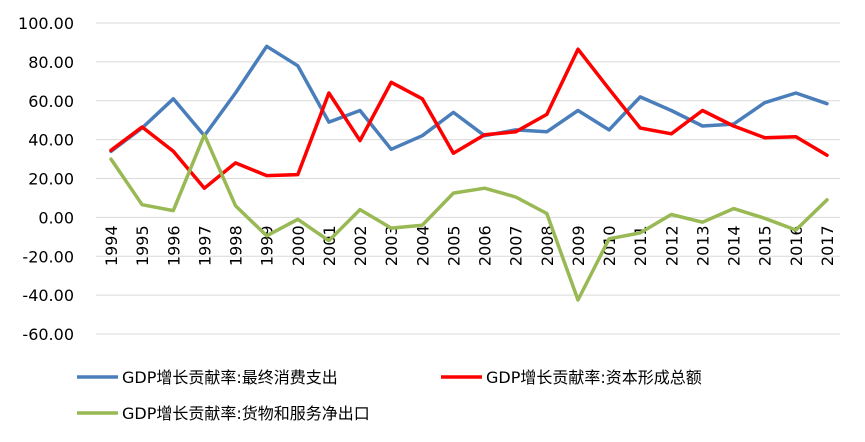  What do you see at coordinates (796, 245) in the screenshot?
I see `x-tick-label: 2016` at bounding box center [796, 245].